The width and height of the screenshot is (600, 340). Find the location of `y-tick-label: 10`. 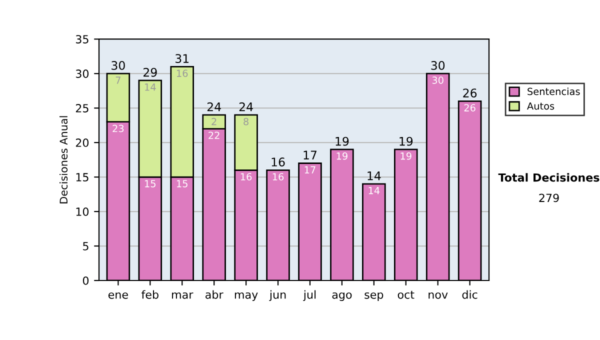

y-tick-label: 10 is located at coordinates (82, 212).